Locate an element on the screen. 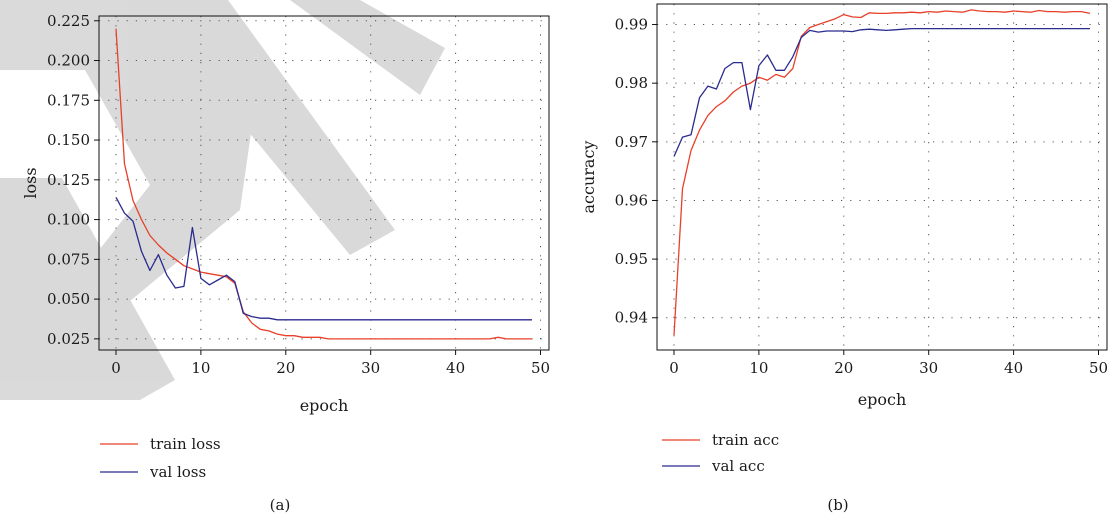  legend-item: val loss is located at coordinates (153, 472).